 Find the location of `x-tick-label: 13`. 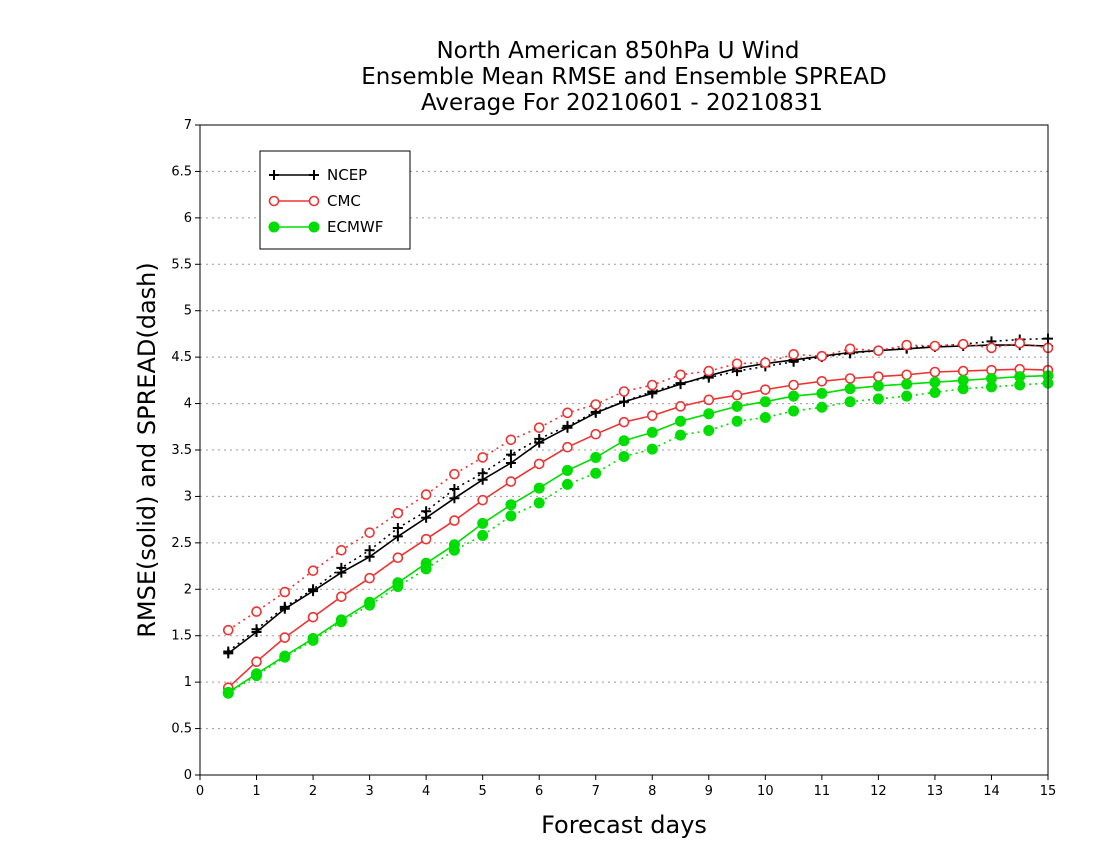

x-tick-label: 13 is located at coordinates (935, 791).